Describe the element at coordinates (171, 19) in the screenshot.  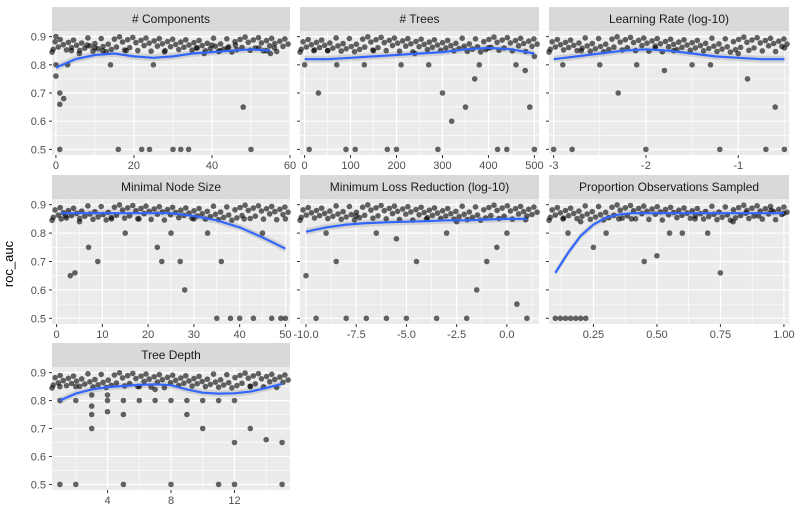
I see `facet-title: # Components` at that location.